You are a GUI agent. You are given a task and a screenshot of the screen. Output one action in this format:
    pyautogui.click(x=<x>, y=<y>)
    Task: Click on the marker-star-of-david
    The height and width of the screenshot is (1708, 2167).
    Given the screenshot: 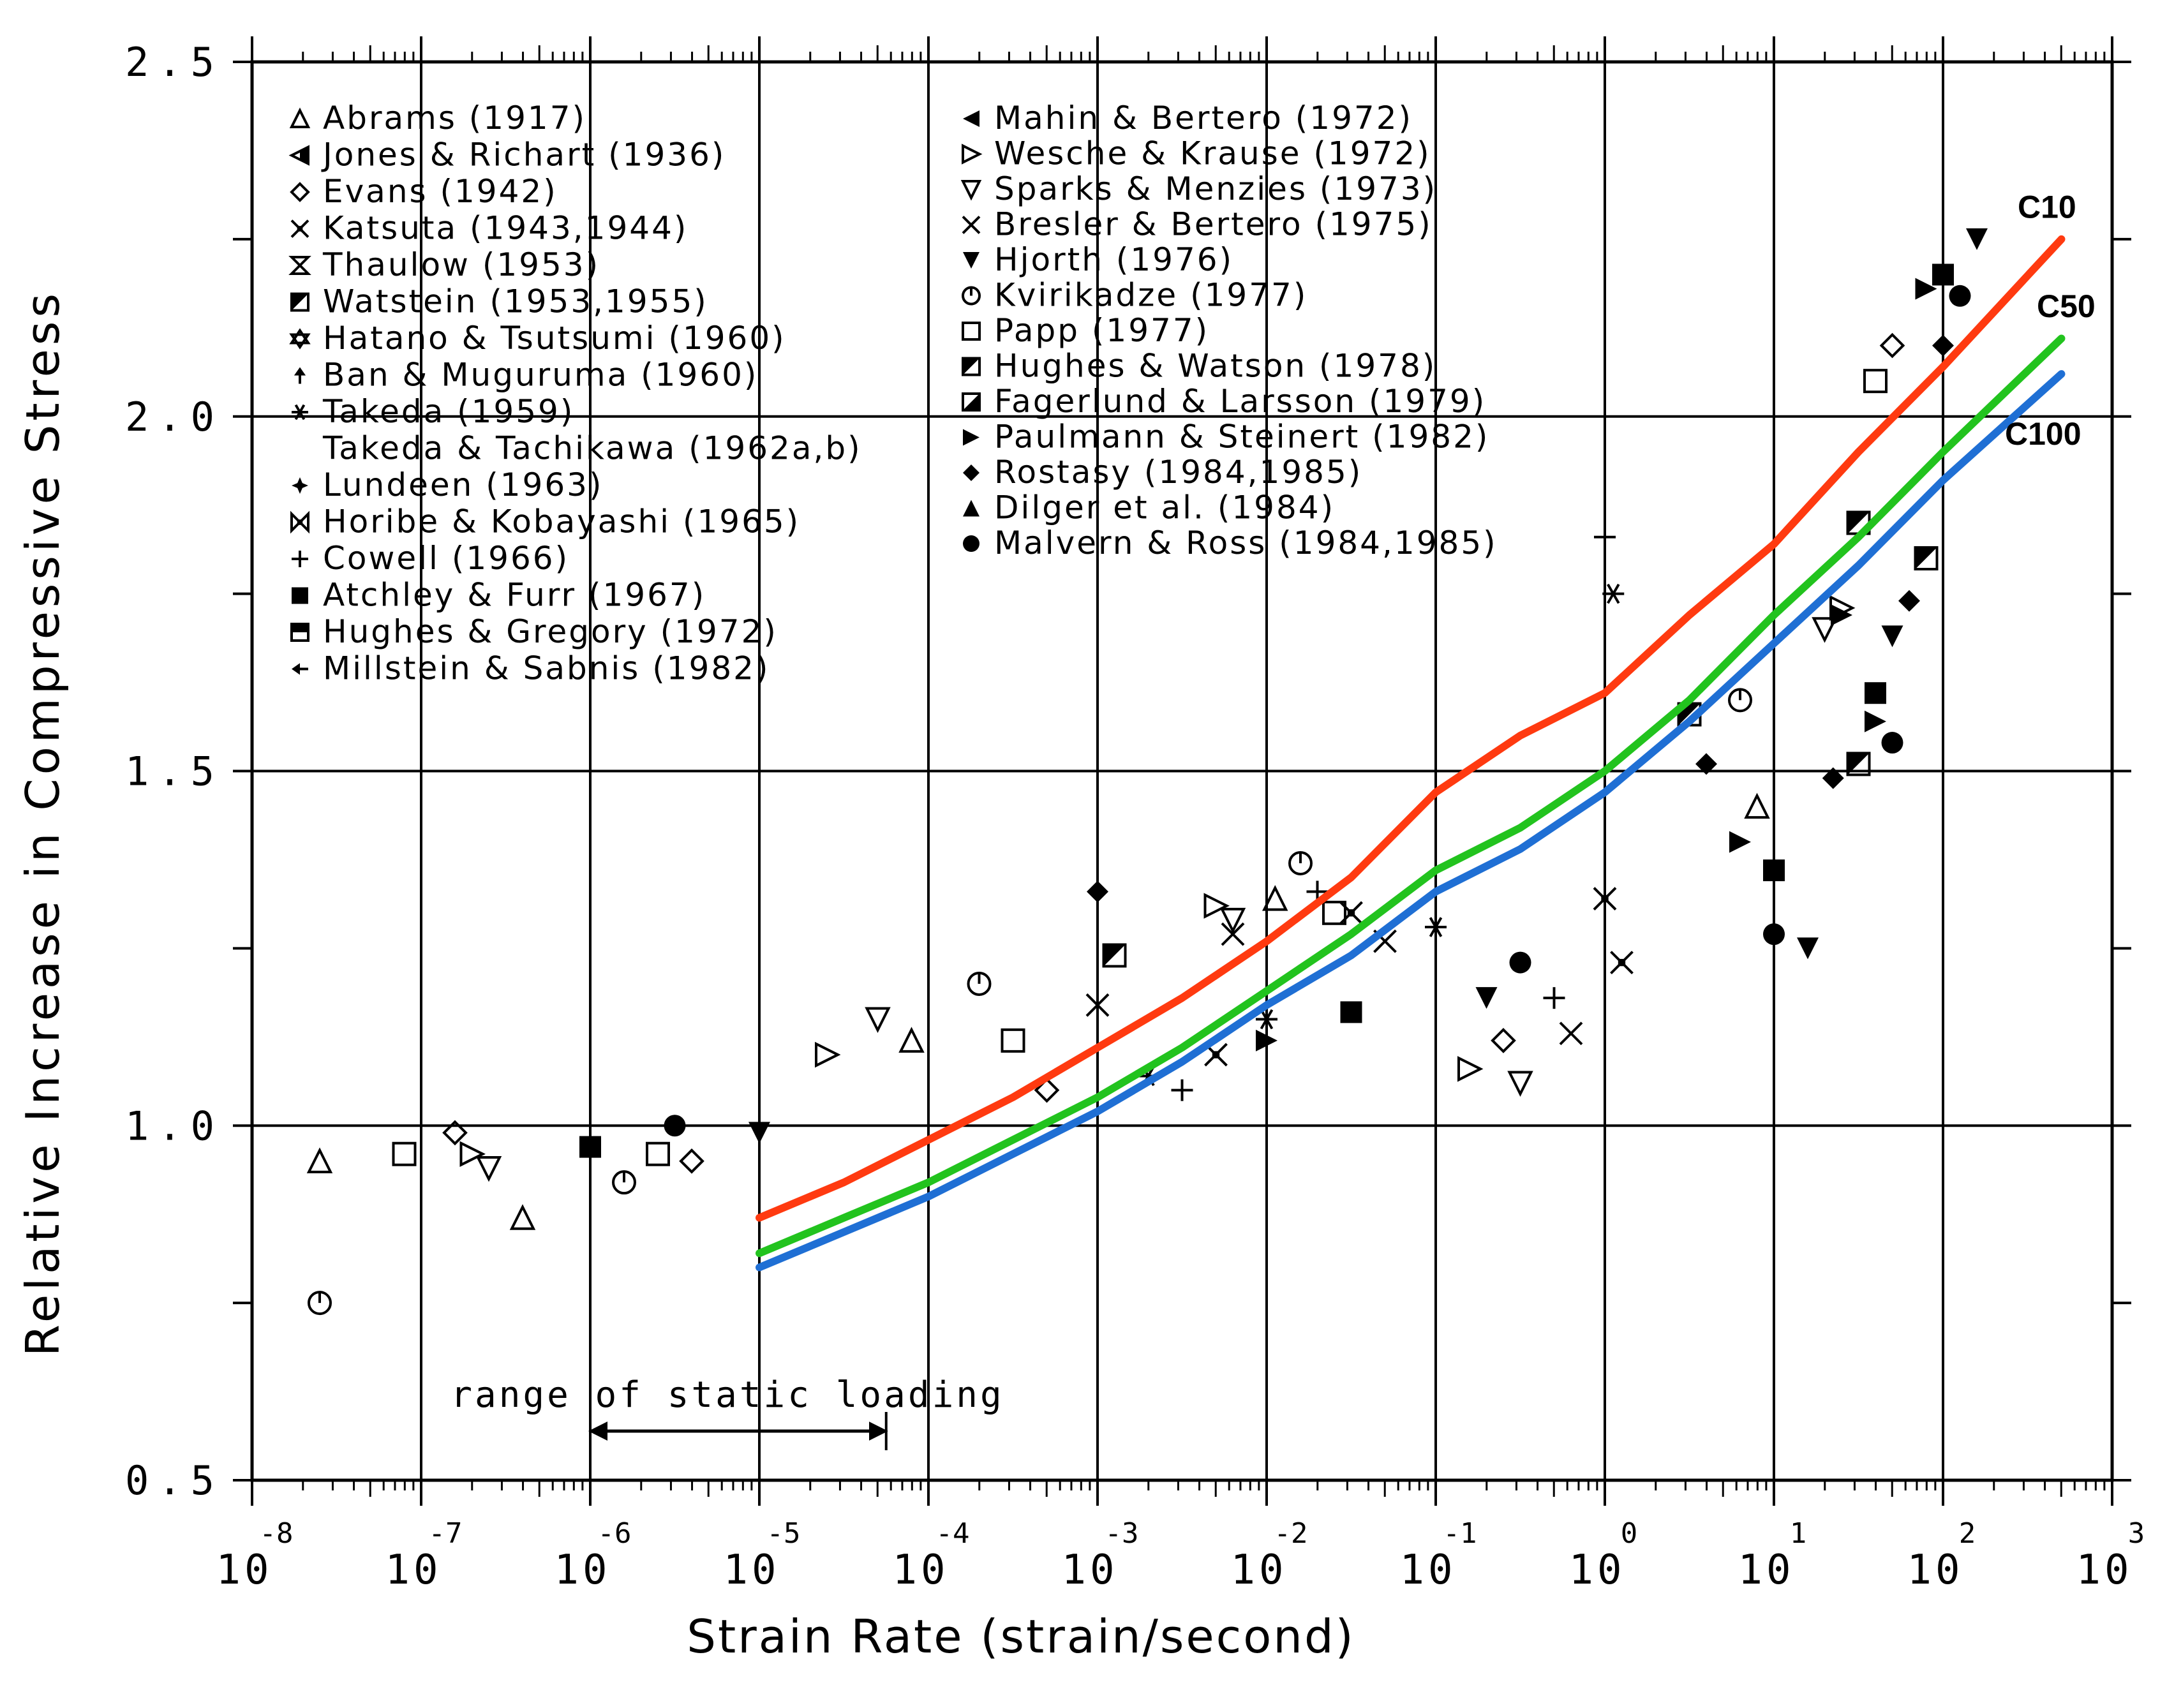 What is the action you would take?
    pyautogui.click(x=300, y=339)
    